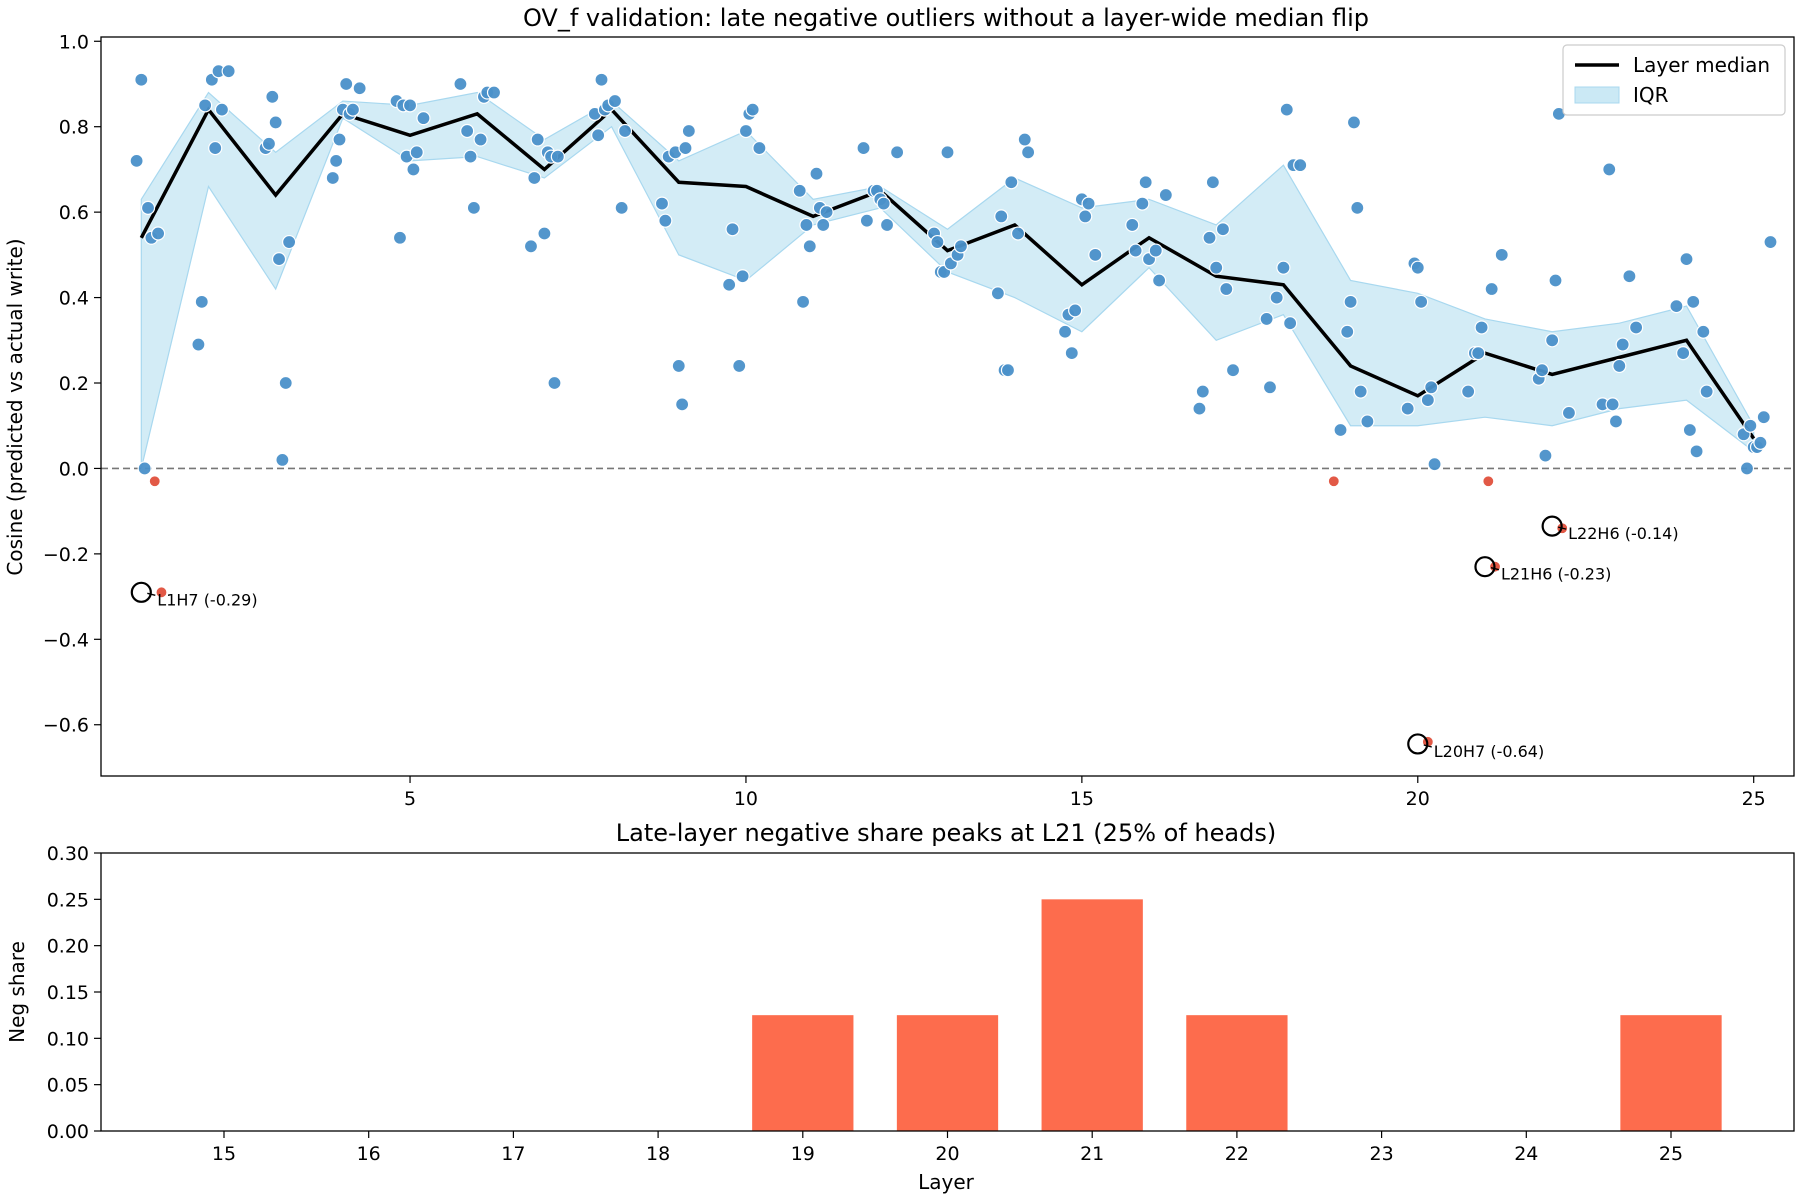 The height and width of the screenshot is (1200, 1800). What do you see at coordinates (68, 947) in the screenshot?
I see `y-tick-label: 0.20` at bounding box center [68, 947].